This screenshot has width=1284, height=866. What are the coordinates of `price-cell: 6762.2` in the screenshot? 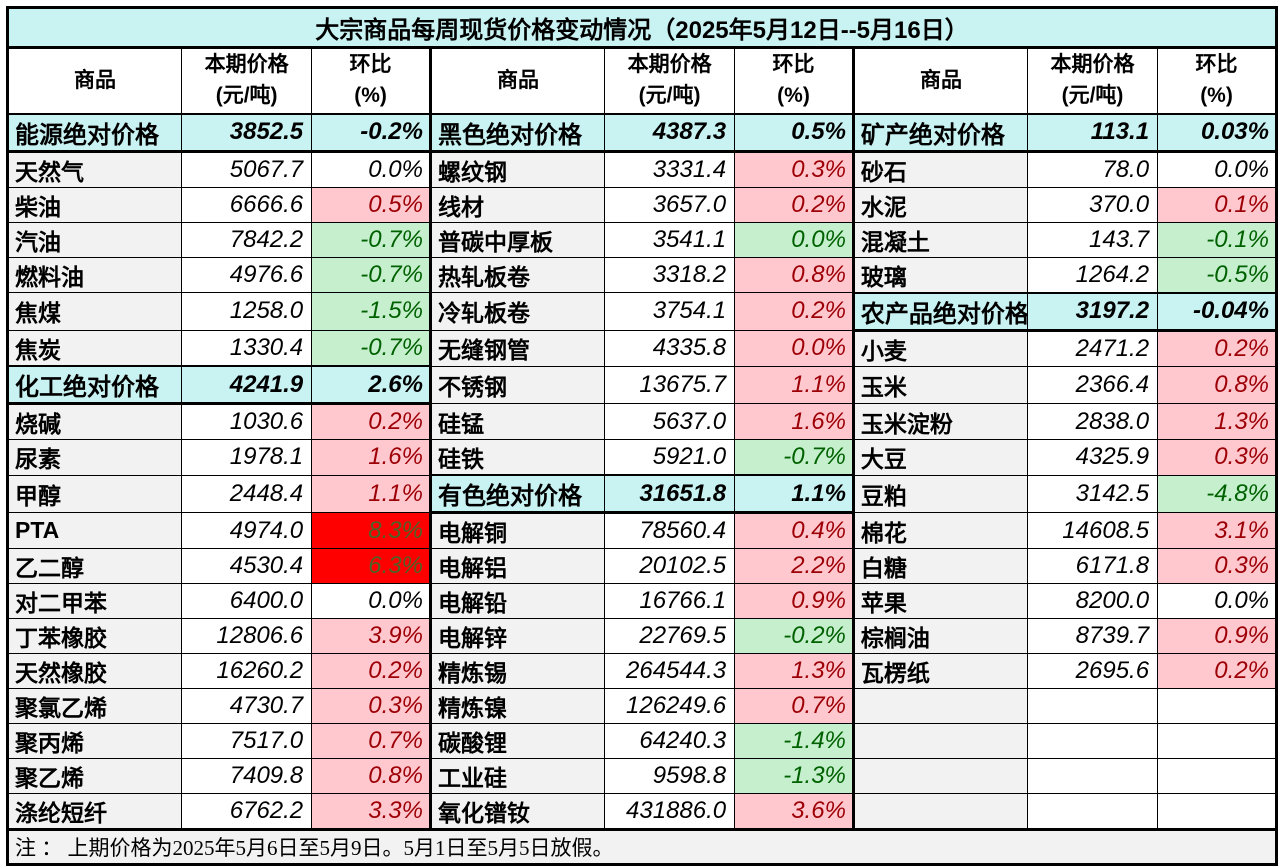 It's located at (247, 811).